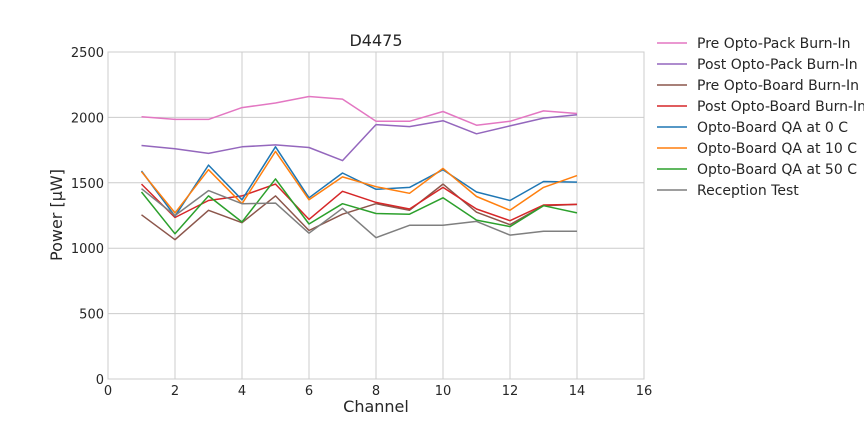 Image resolution: width=864 pixels, height=432 pixels. I want to click on x-tick-label: 2, so click(175, 391).